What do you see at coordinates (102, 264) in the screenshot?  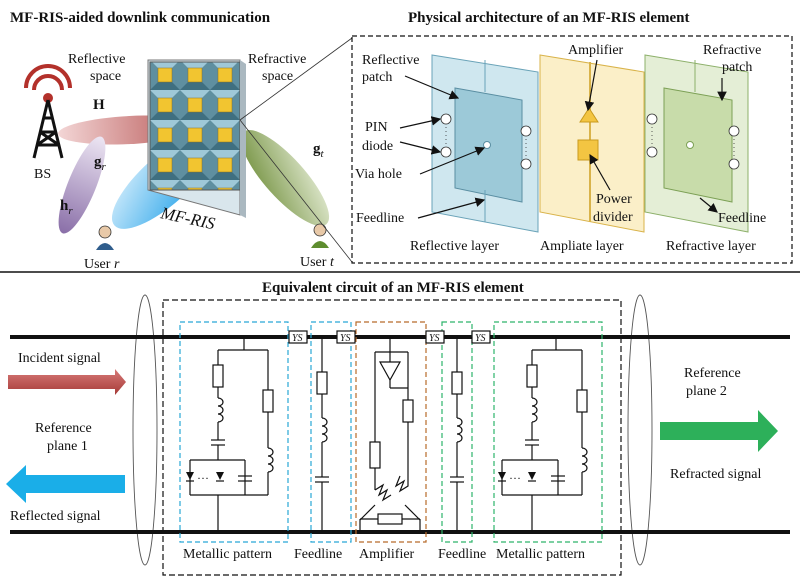 I see `user-r-label: User r` at bounding box center [102, 264].